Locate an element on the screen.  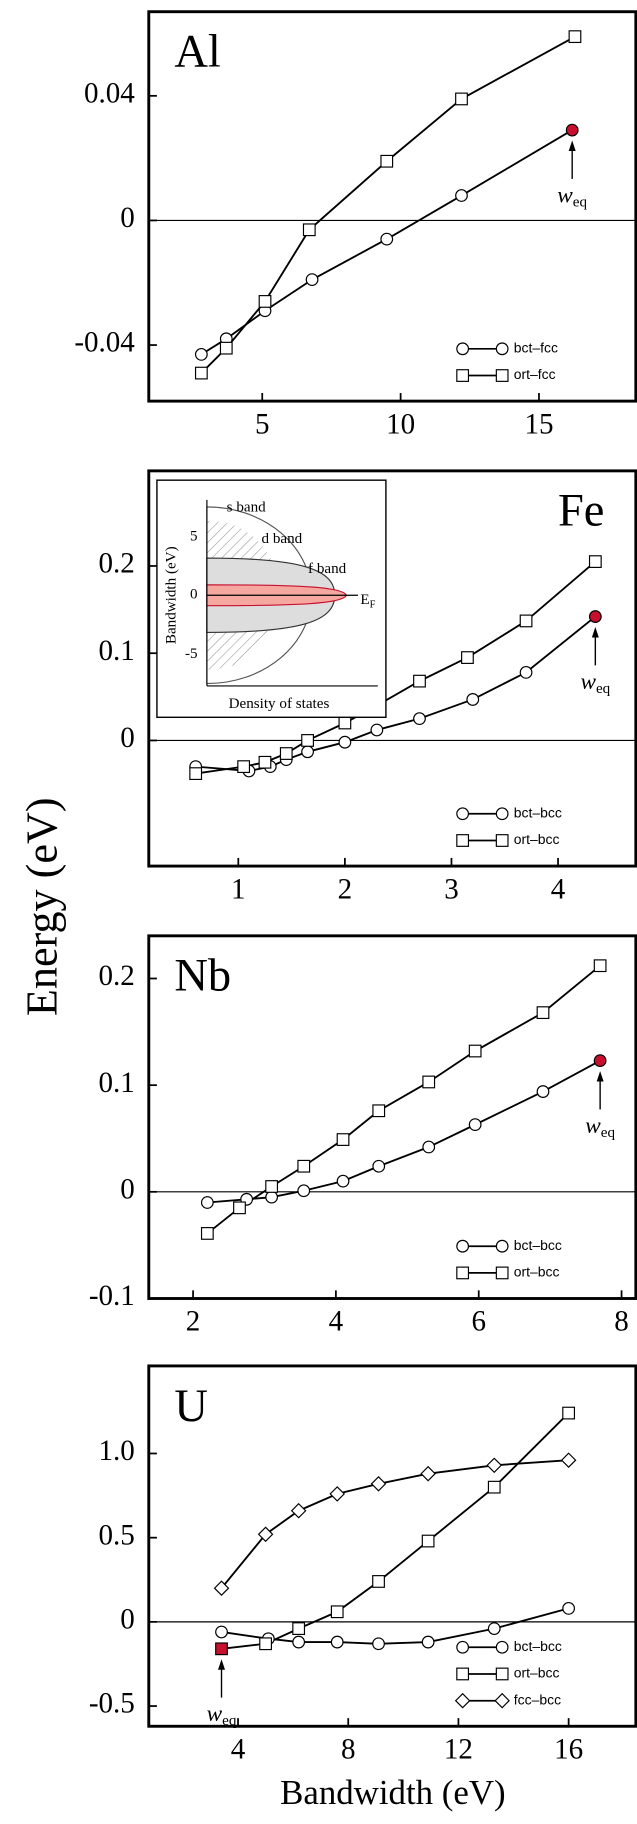
x-tick-label: 4 is located at coordinates (238, 1750).